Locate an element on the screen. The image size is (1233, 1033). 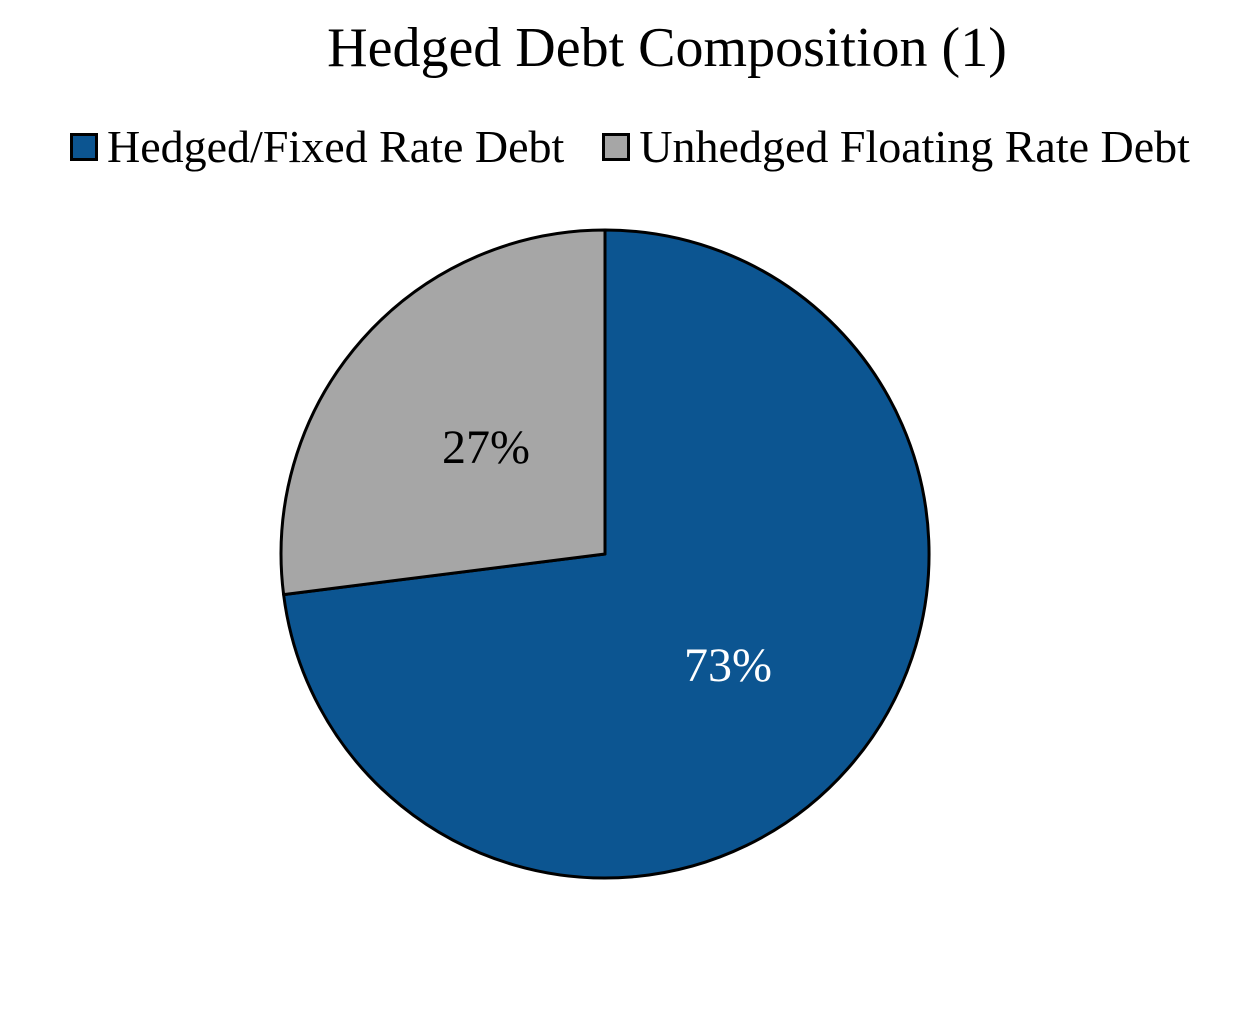
legend-item-hedged-fixed: Hedged/Fixed Rate Debt is located at coordinates (317, 147).